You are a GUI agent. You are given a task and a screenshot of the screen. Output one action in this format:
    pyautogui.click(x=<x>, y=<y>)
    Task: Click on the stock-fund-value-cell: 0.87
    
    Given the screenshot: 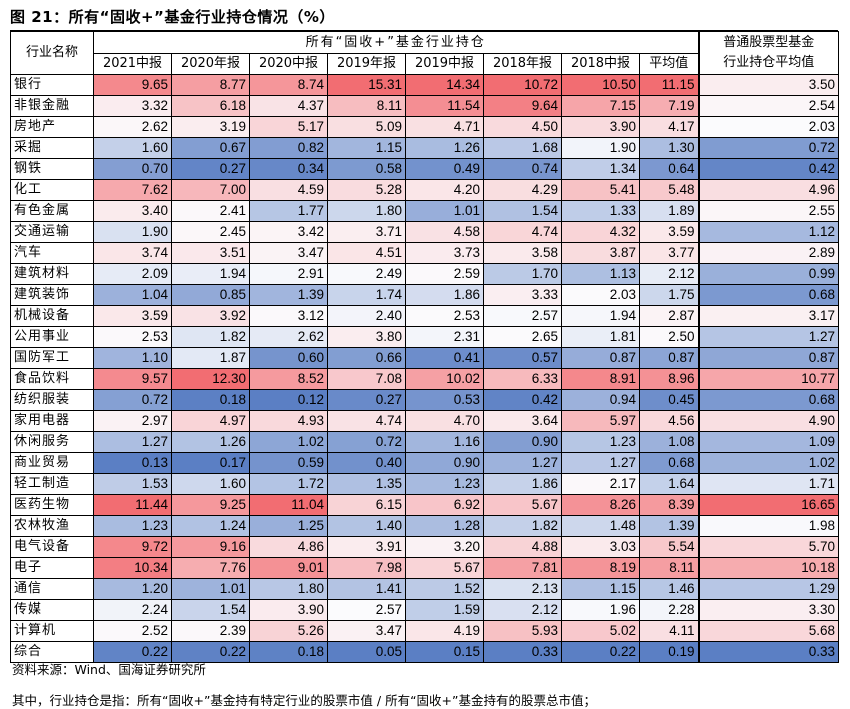 What is the action you would take?
    pyautogui.click(x=768, y=358)
    